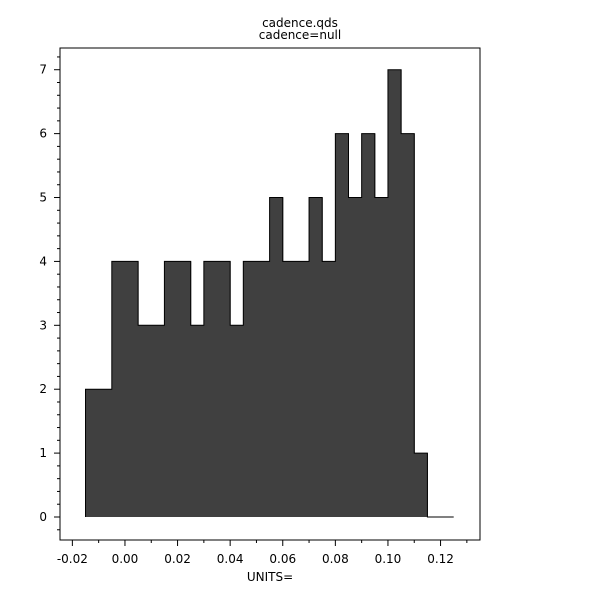  What do you see at coordinates (43, 389) in the screenshot?
I see `y-tick-label: 2` at bounding box center [43, 389].